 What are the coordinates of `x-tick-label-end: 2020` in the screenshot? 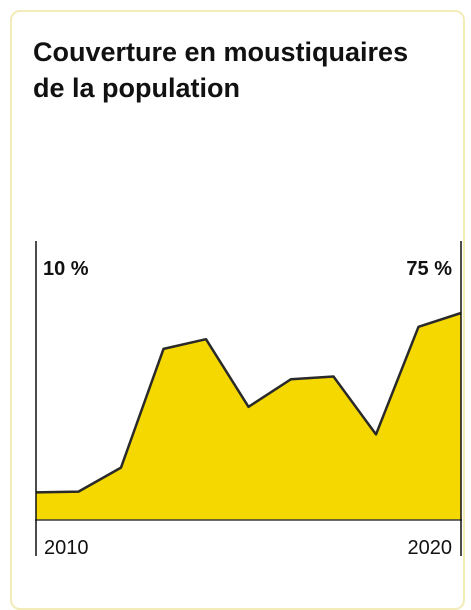 It's located at (430, 548).